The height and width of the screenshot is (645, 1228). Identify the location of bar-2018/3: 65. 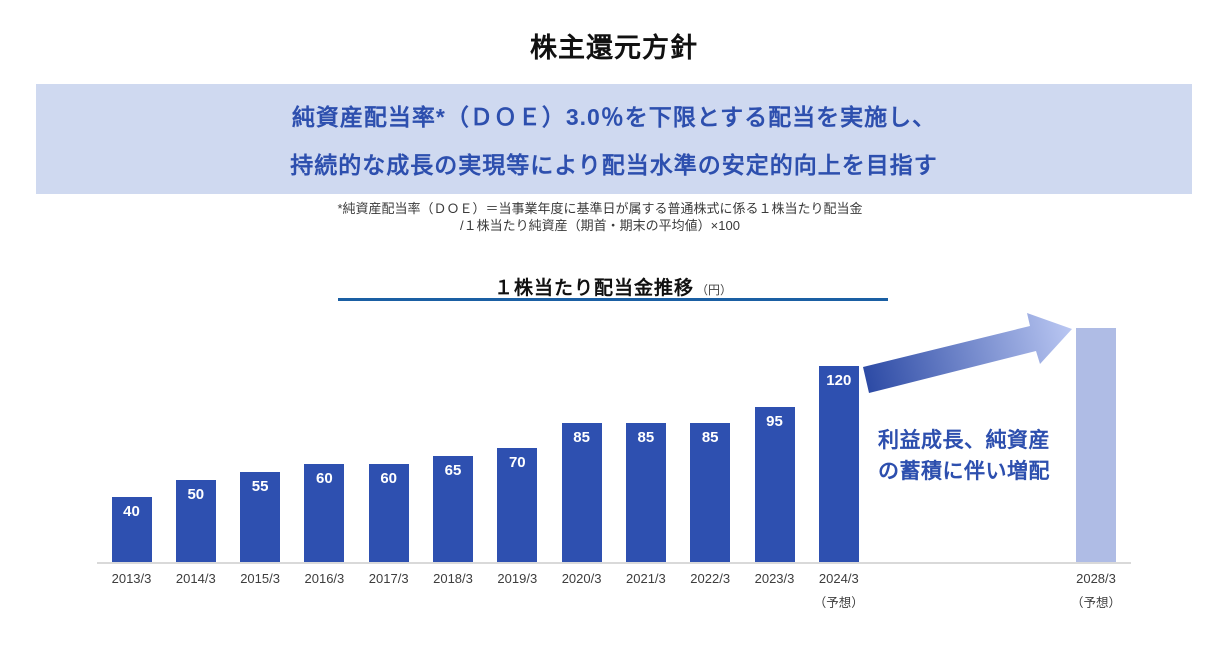
(453, 509).